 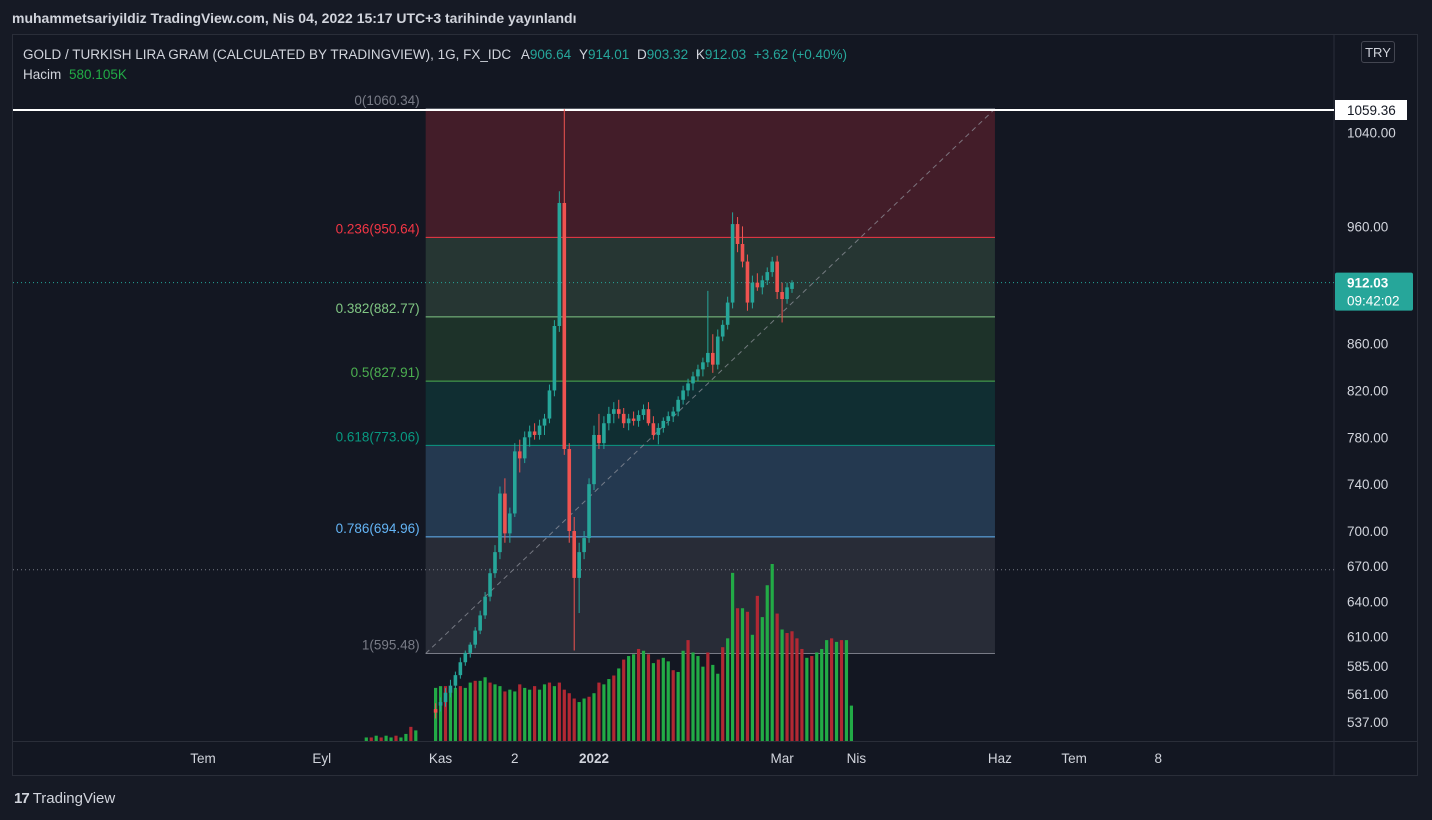 What do you see at coordinates (1000, 758) in the screenshot?
I see `x-tick-label: Haz` at bounding box center [1000, 758].